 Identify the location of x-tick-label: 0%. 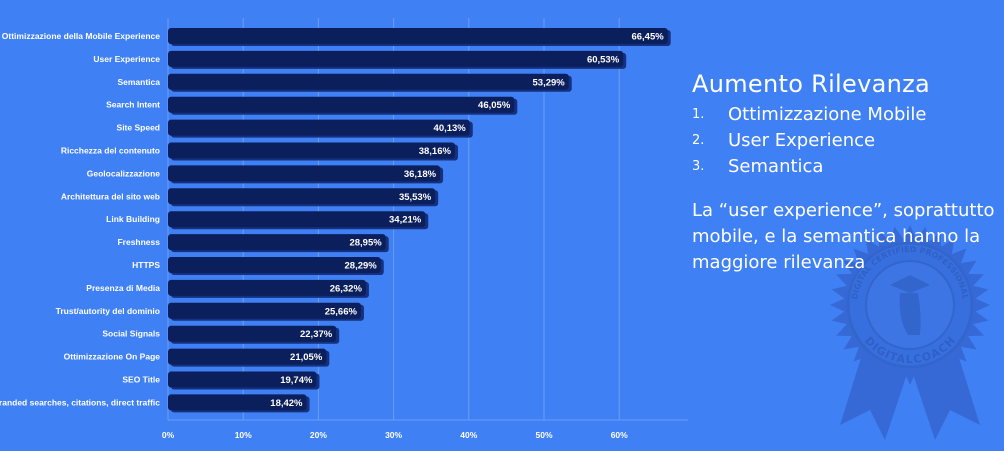
(168, 435).